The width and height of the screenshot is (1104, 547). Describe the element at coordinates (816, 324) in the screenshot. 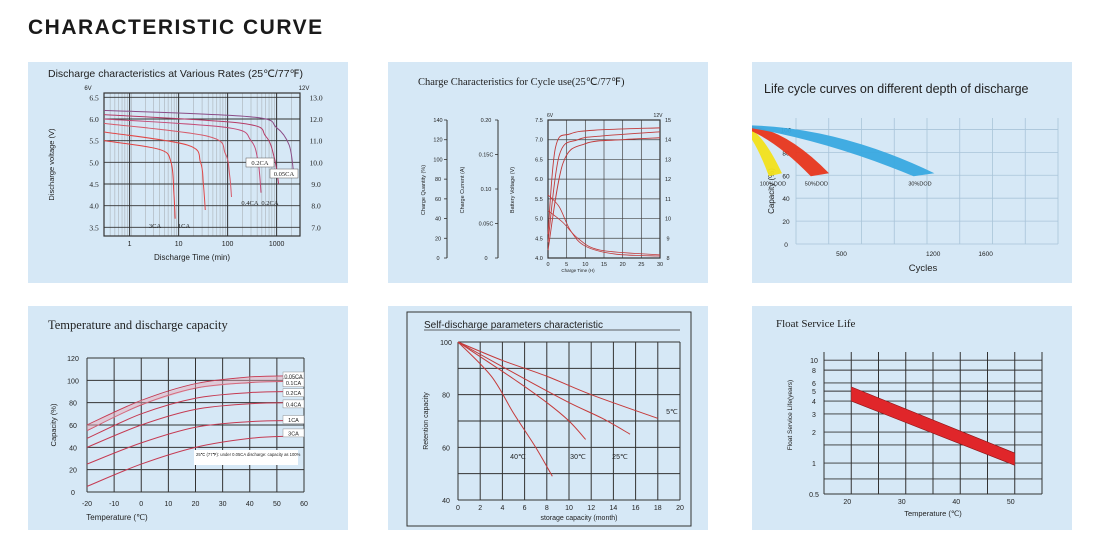

I see `float-life-chart-title: Float Service Life` at that location.